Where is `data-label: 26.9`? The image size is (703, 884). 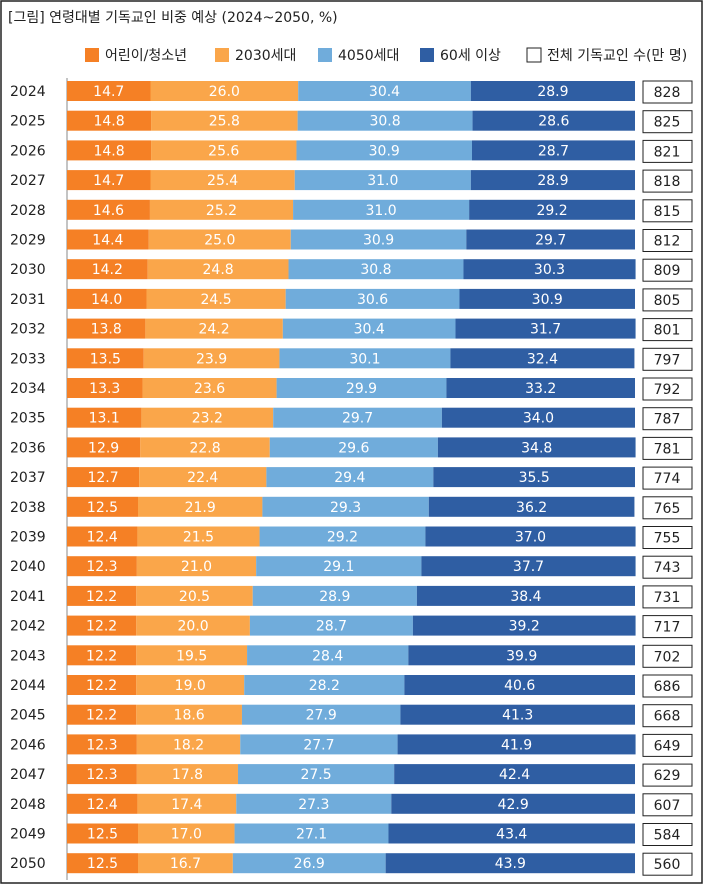
data-label: 26.9 is located at coordinates (309, 864).